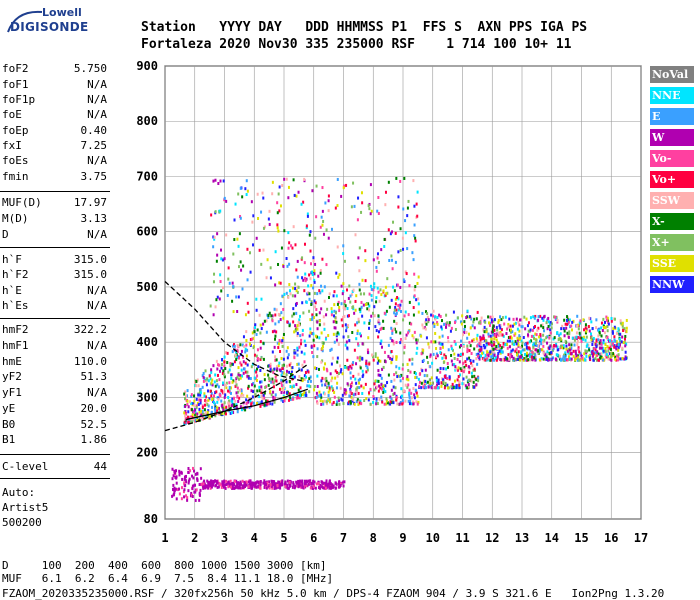 The height and width of the screenshot is (600, 700). What do you see at coordinates (94, 376) in the screenshot?
I see `param-value: 51.3` at bounding box center [94, 376].